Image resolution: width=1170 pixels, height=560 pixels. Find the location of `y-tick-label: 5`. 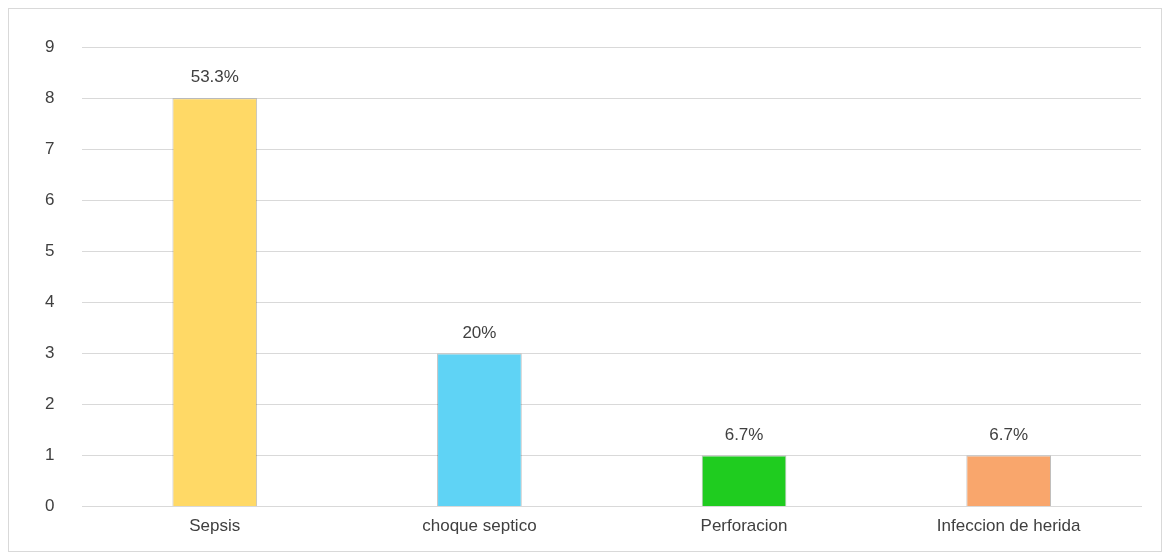

y-tick-label: 5 is located at coordinates (49, 251).